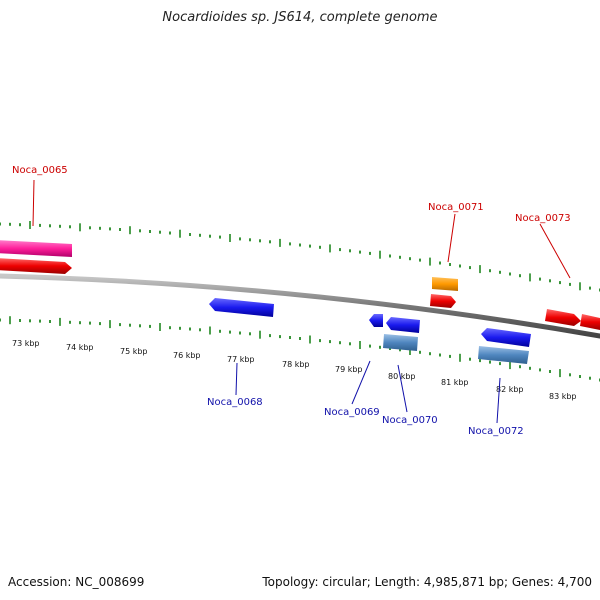 The height and width of the screenshot is (600, 600). I want to click on gene-box-noca-0070-steel, so click(400, 342).